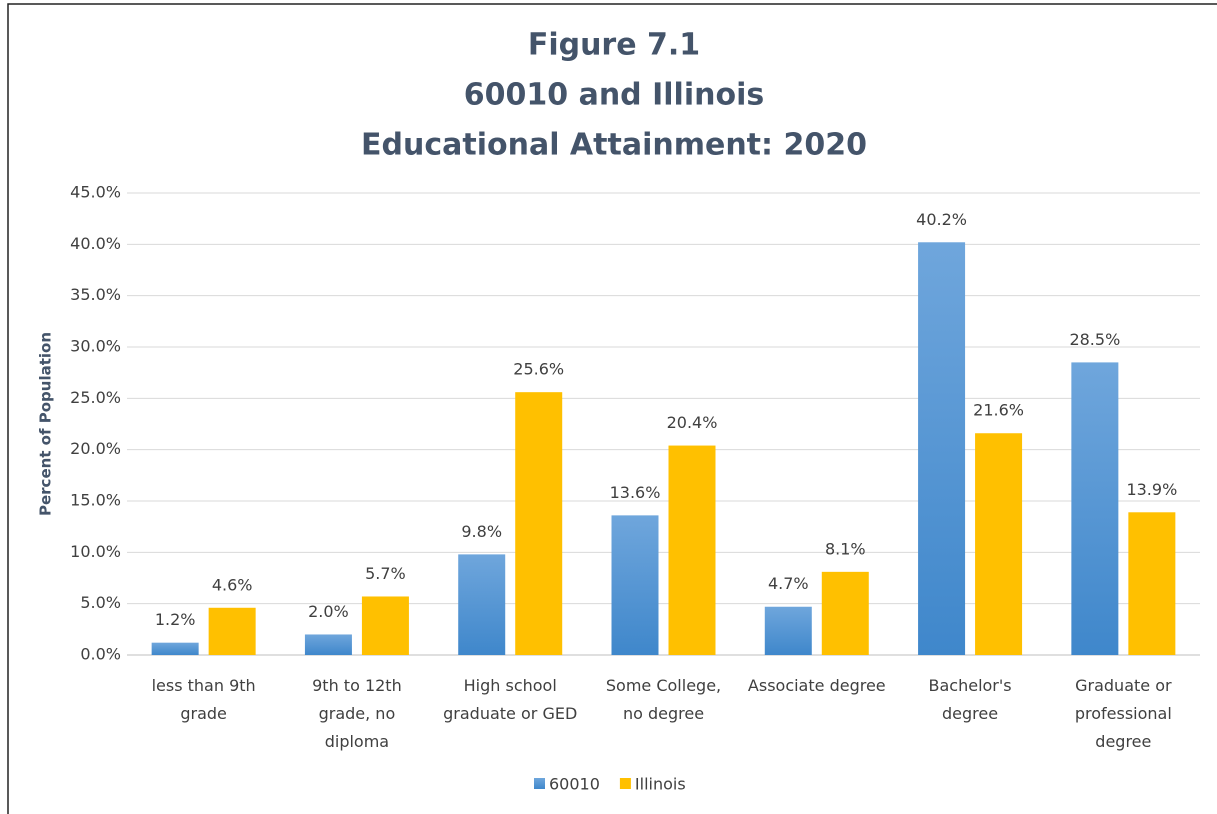 Image resolution: width=1217 pixels, height=814 pixels. What do you see at coordinates (46, 424) in the screenshot?
I see `y-axis-label: Percent of Population` at bounding box center [46, 424].